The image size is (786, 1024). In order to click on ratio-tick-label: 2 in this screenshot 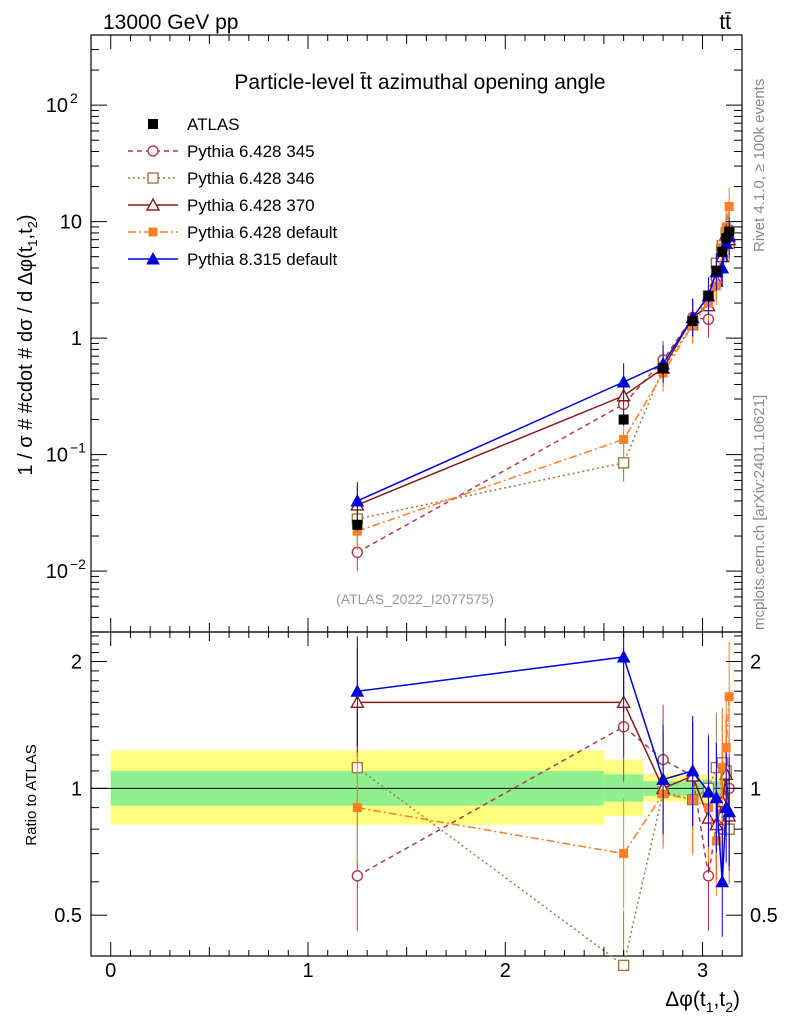, I will do `click(76, 663)`.